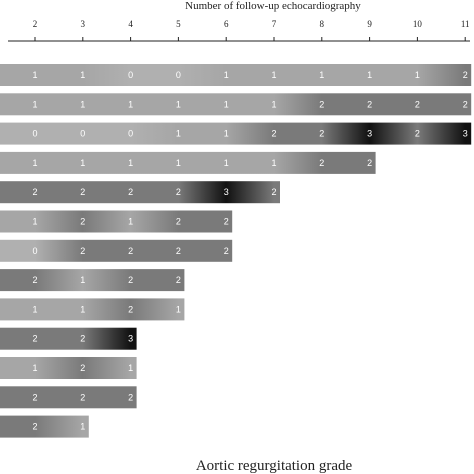 The image size is (474, 474). I want to click on x-tick-label: 5, so click(178, 24).